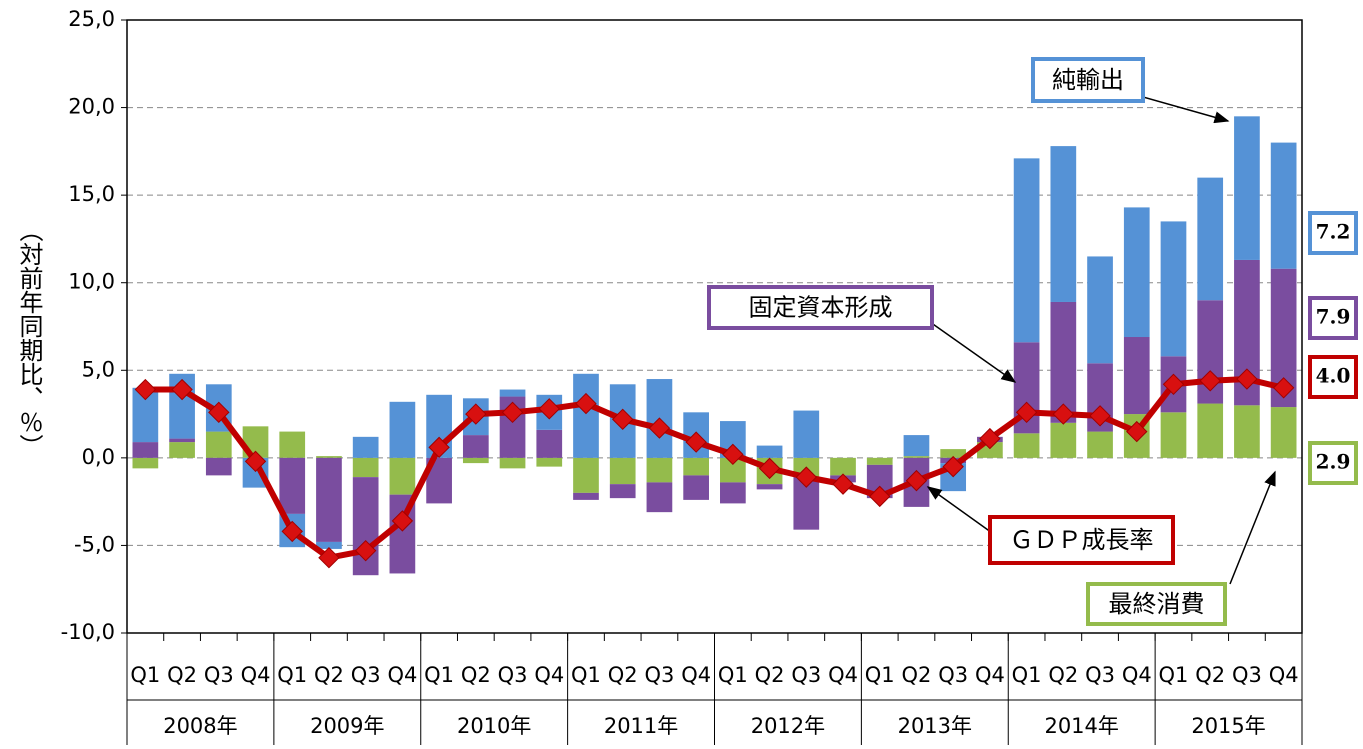 Image resolution: width=1363 pixels, height=749 pixels. Describe the element at coordinates (98, 369) in the screenshot. I see `y-tick-label: 5,0` at that location.